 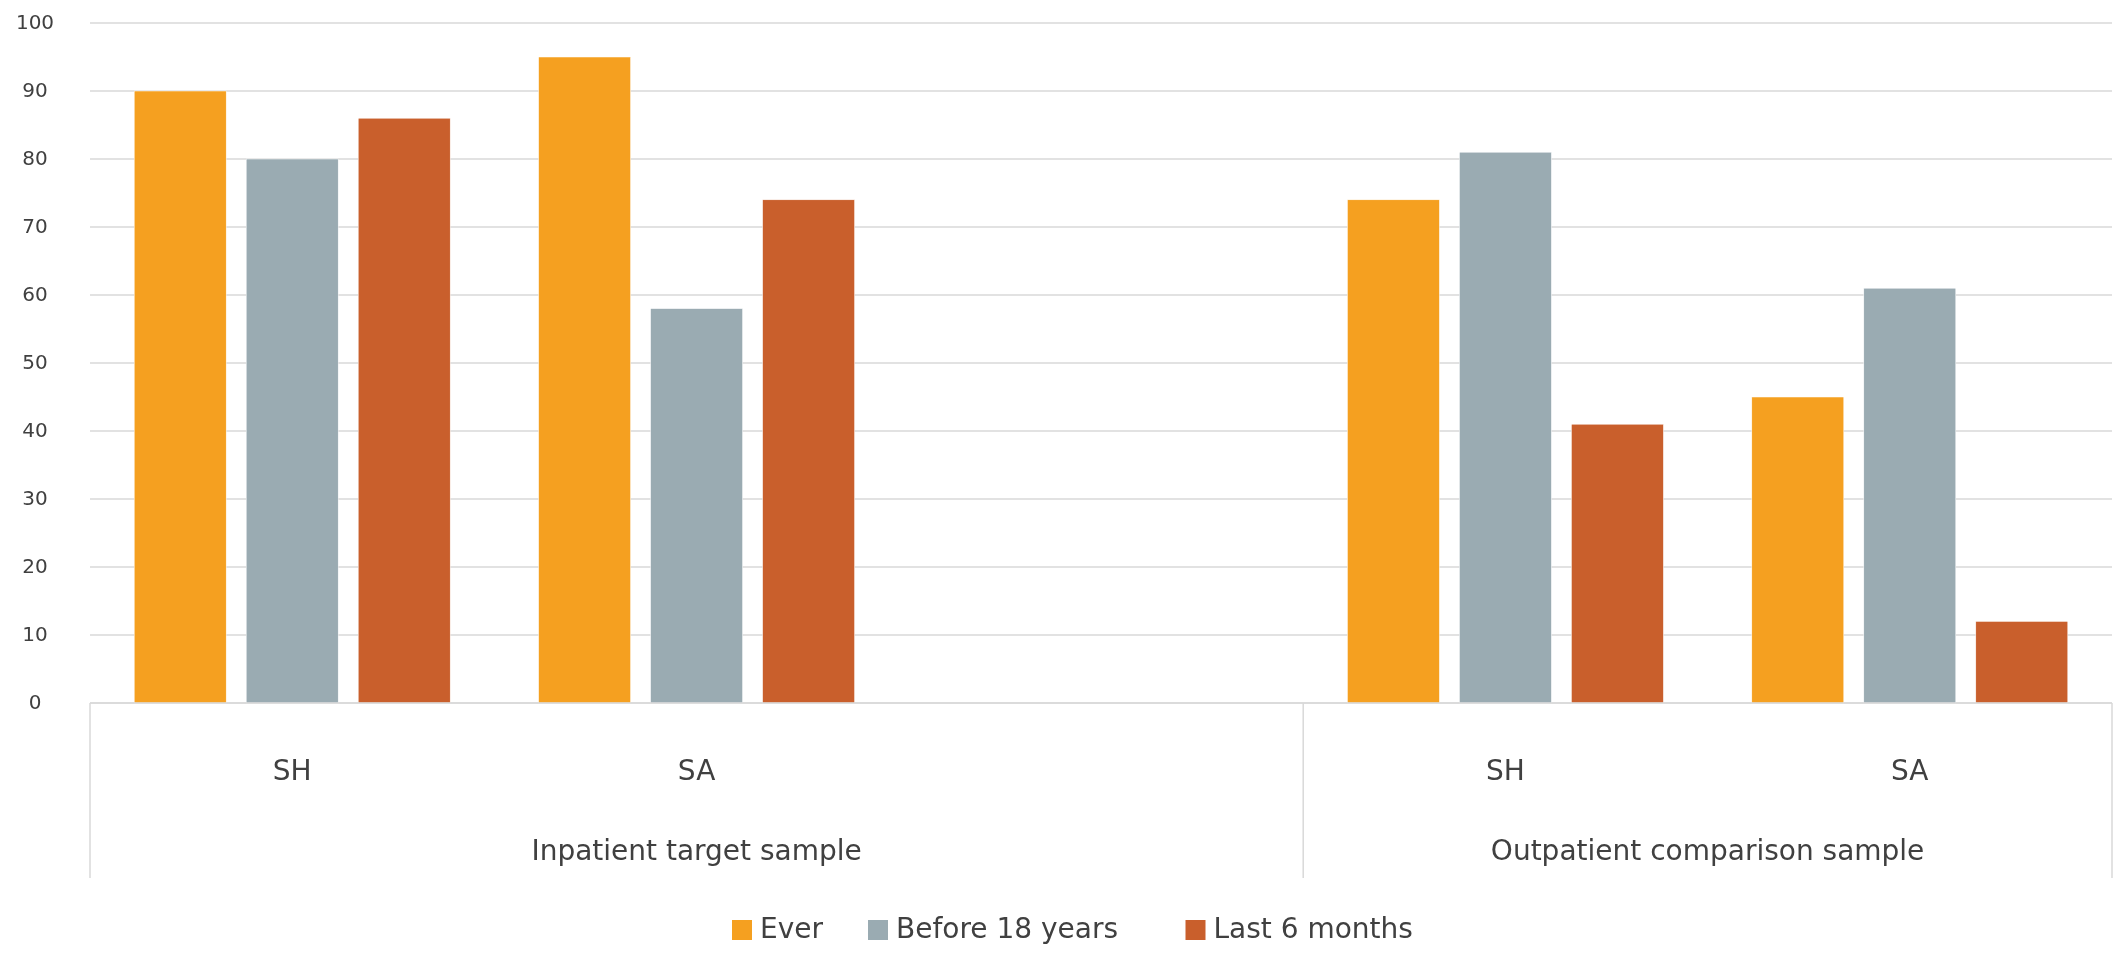 What do you see at coordinates (35, 633) in the screenshot?
I see `y-tick-label: 10` at bounding box center [35, 633].